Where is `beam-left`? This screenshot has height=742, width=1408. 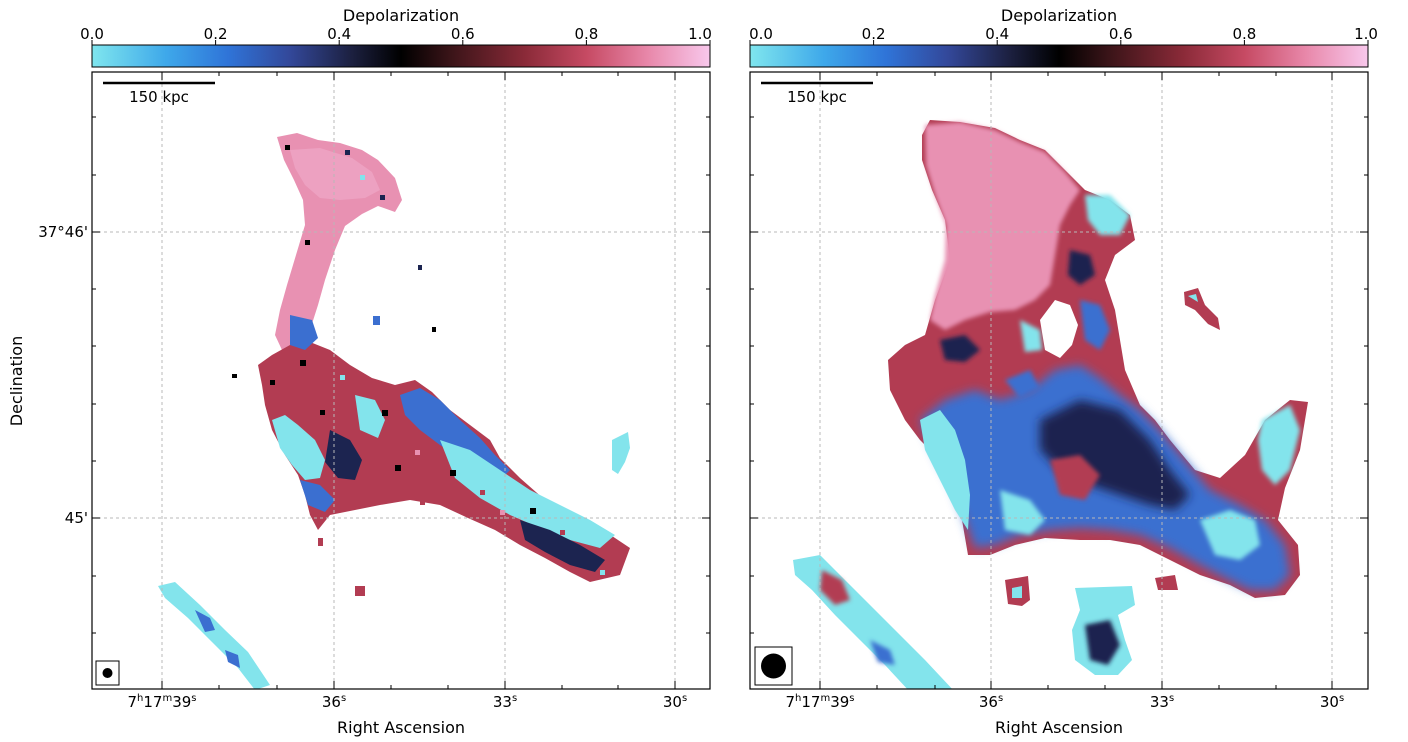
beam-left is located at coordinates (107, 673).